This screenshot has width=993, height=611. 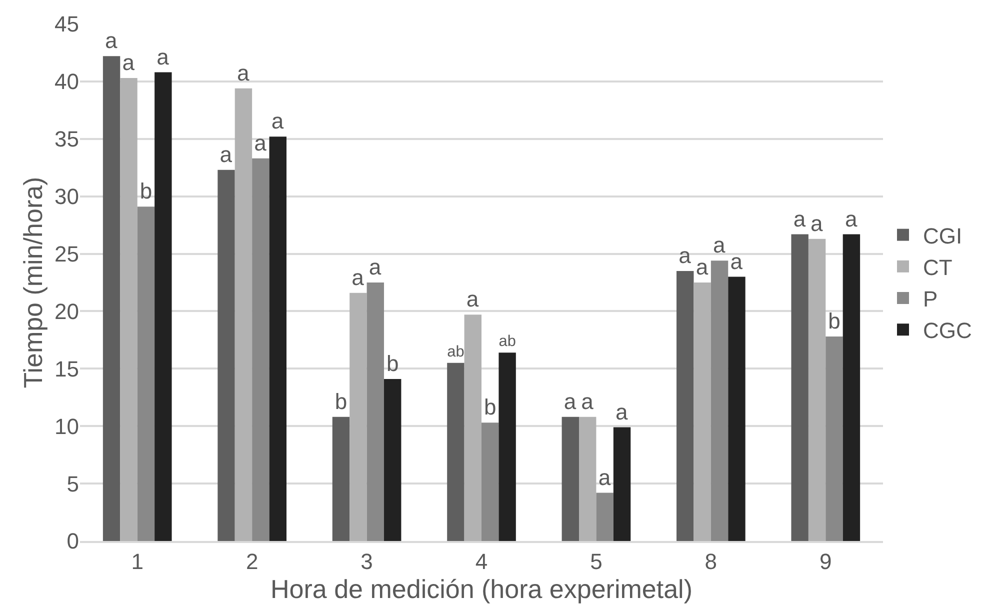 What do you see at coordinates (66, 197) in the screenshot?
I see `y-tick-label: 30` at bounding box center [66, 197].